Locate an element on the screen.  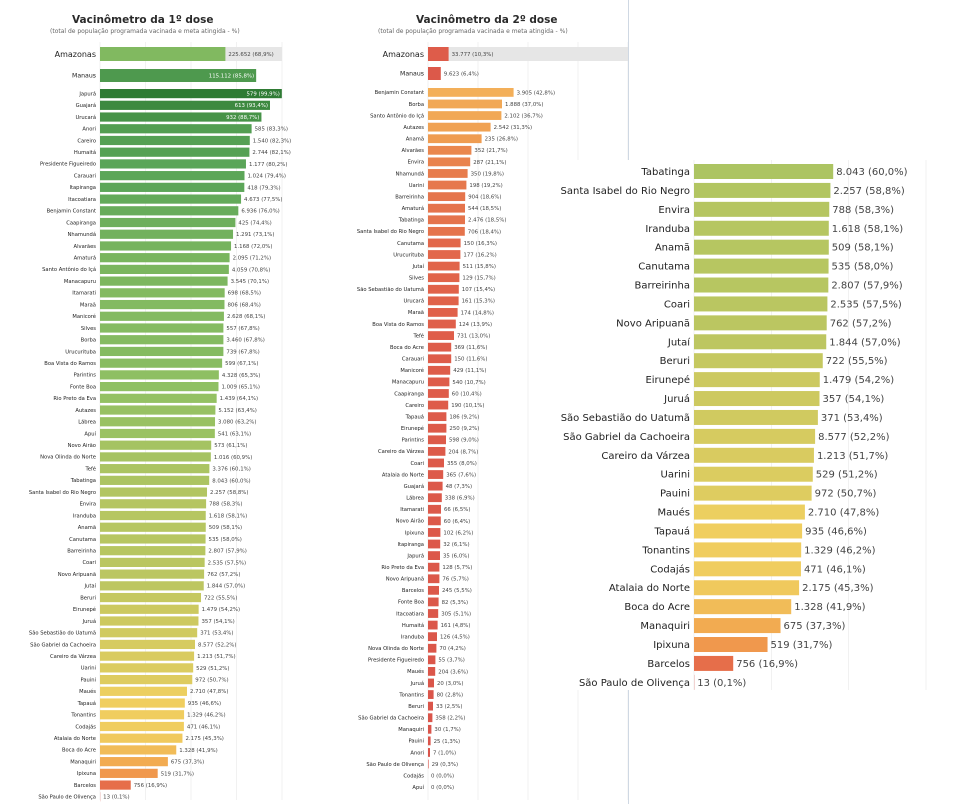
bar-urucurituba is located at coordinates (162, 351).